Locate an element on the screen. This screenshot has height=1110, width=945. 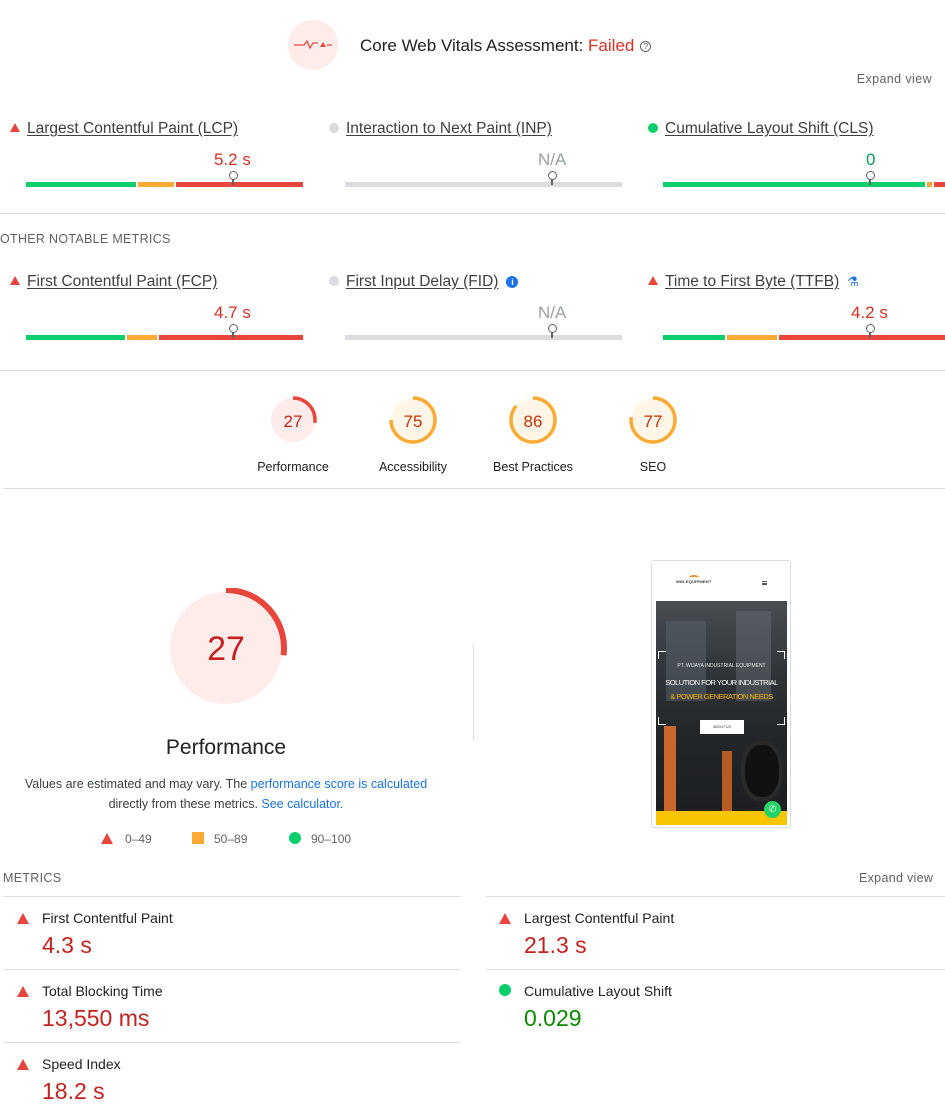
metric-fcp-link: First Contentful Paint (FCP) is located at coordinates (122, 281).